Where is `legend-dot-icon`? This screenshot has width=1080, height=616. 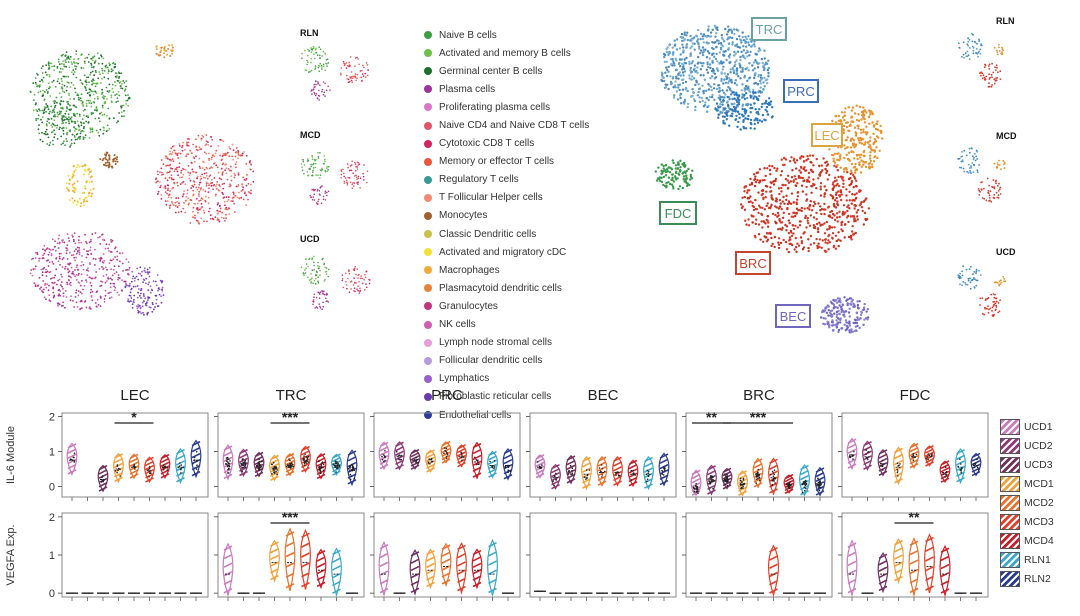 legend-dot-icon is located at coordinates (428, 252).